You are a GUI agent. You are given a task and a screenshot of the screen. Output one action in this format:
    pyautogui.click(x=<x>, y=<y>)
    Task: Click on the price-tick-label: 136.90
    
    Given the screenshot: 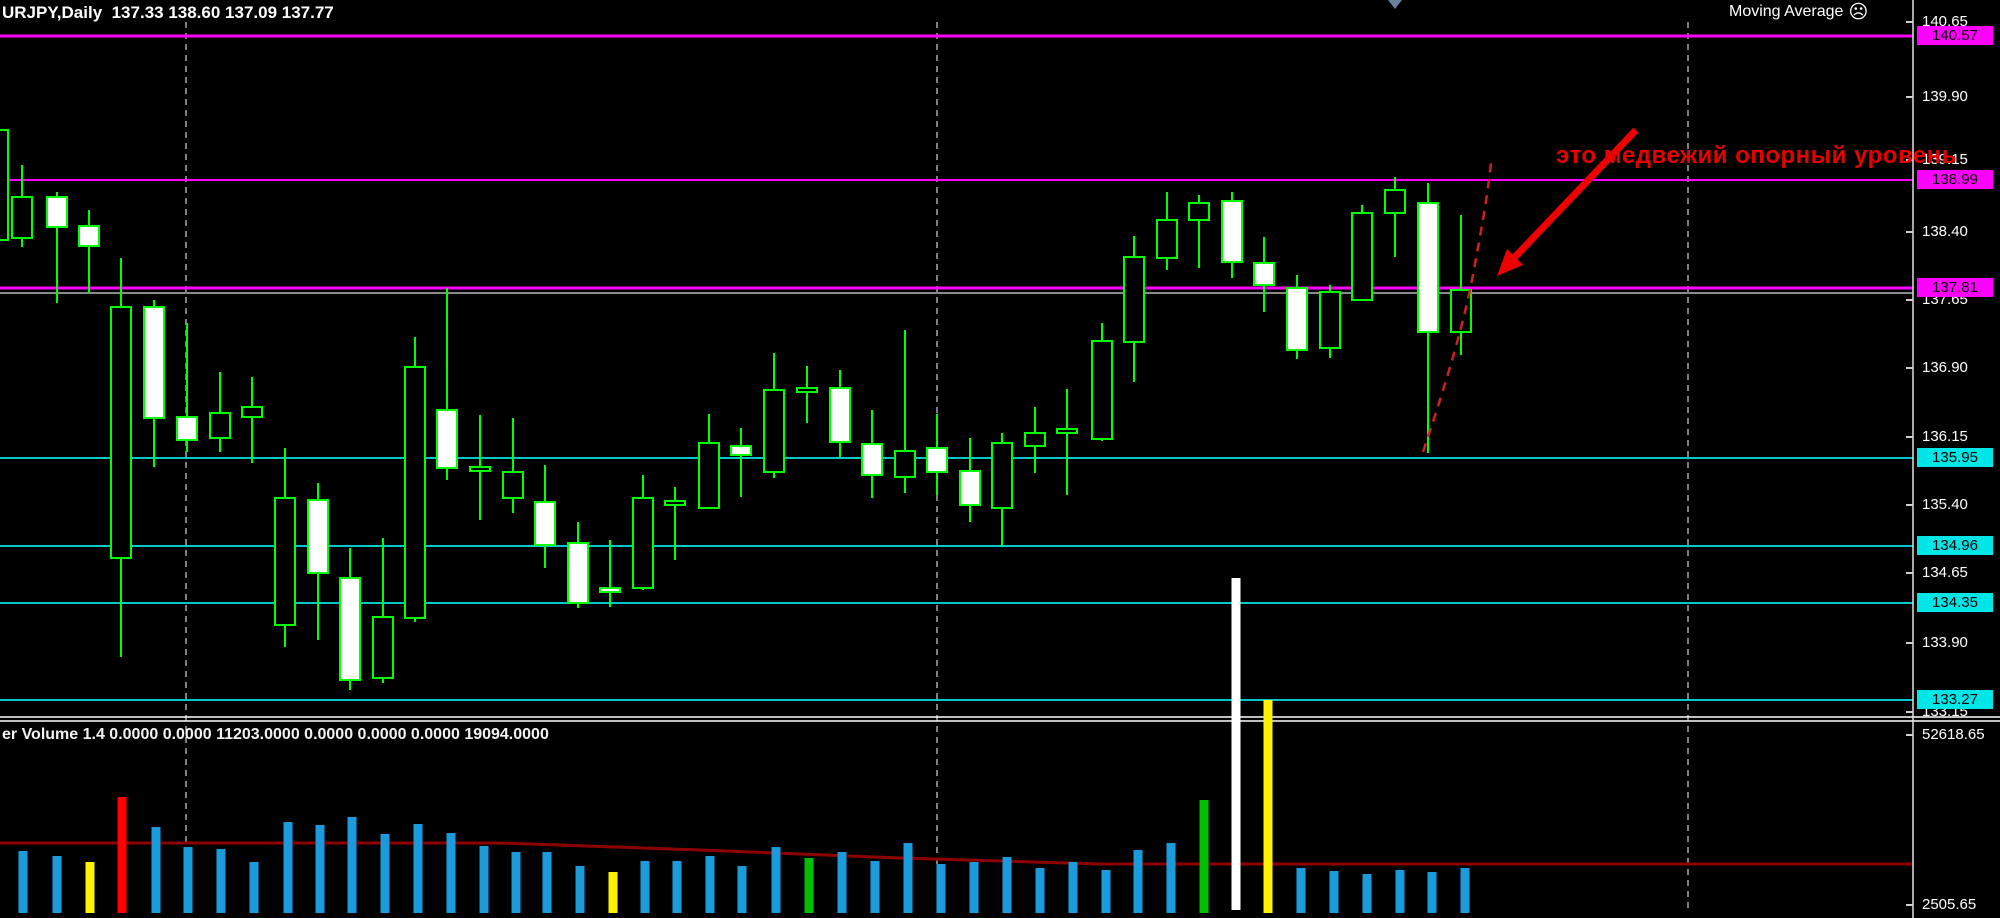 What is the action you would take?
    pyautogui.click(x=1945, y=367)
    